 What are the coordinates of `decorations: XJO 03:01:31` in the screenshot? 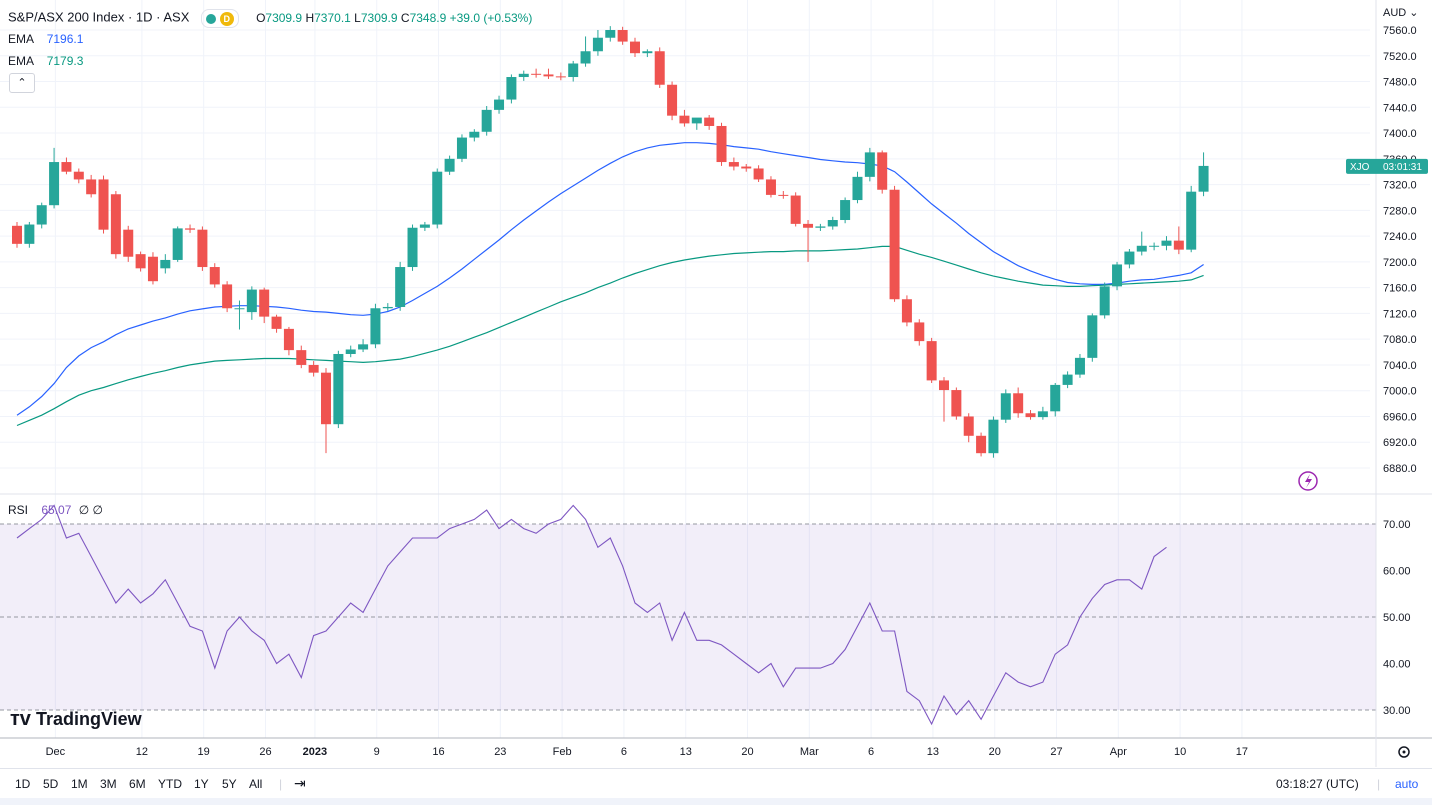 It's located at (1363, 458).